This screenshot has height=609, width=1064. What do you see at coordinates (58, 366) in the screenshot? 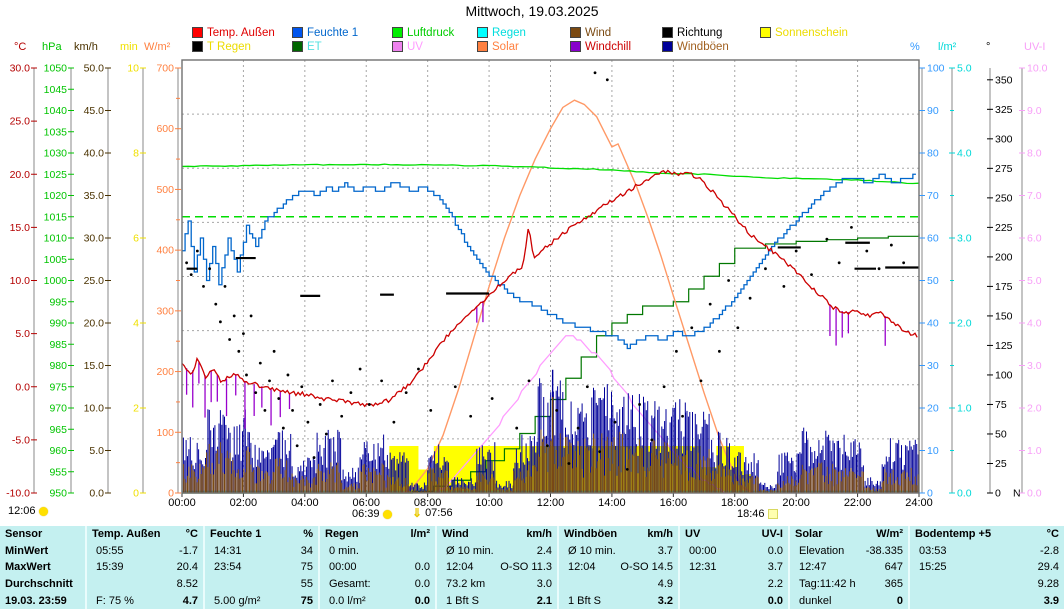
I see `axis-label: 980` at bounding box center [58, 366].